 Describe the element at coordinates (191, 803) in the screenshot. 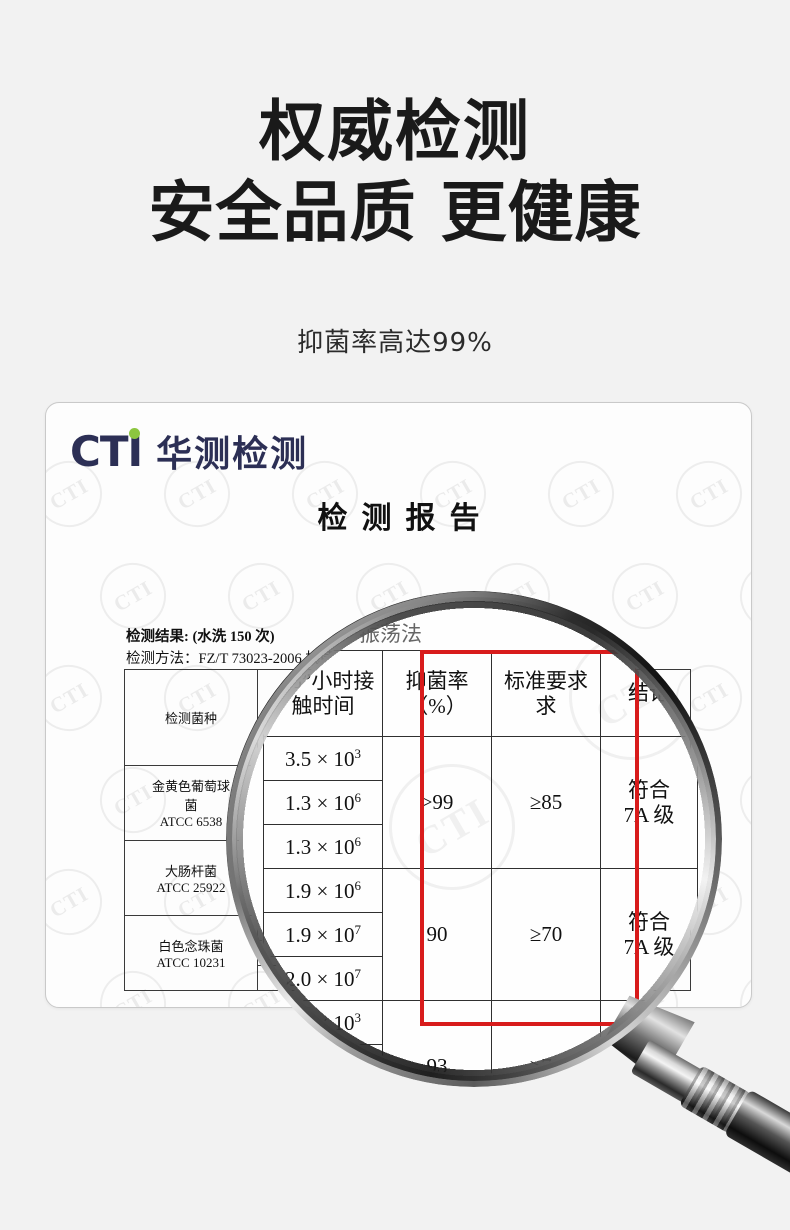

I see `cell-species: 金黄色葡萄球菌 ATCC 6538` at that location.